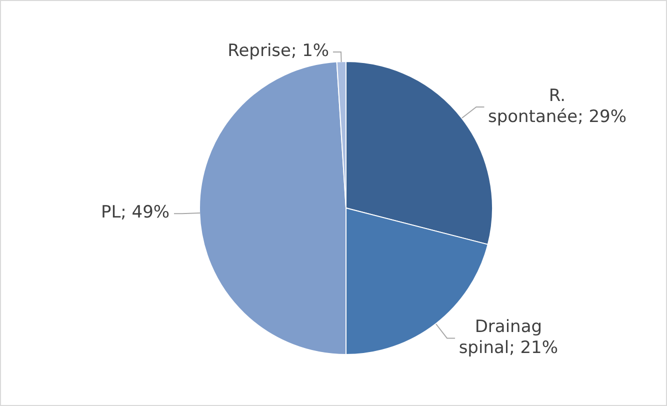  Describe the element at coordinates (508, 337) in the screenshot. I see `slice-label: Drainag spinal; 21%` at that location.